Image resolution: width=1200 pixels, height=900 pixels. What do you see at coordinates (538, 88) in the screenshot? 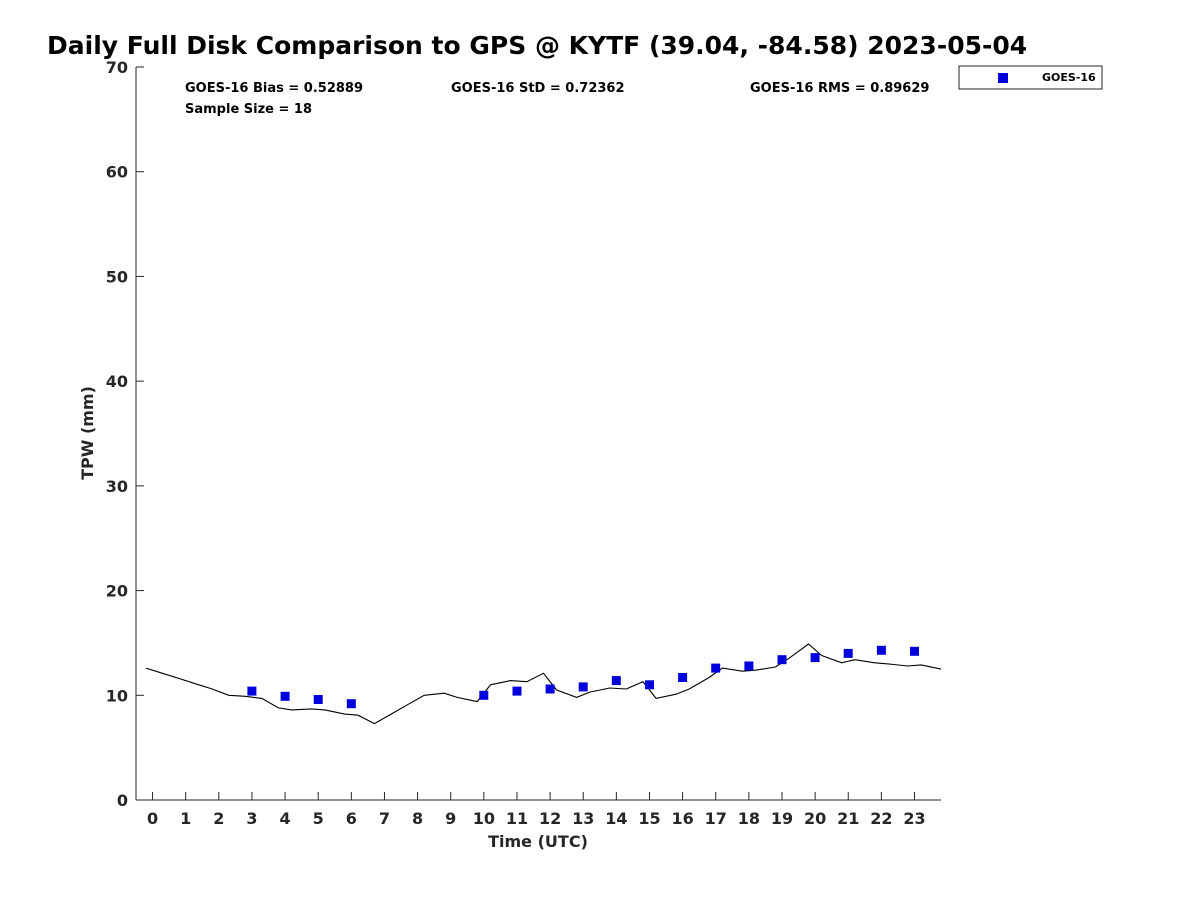
I see `std-stat: GOES-16 StD = 0.72362` at bounding box center [538, 88].